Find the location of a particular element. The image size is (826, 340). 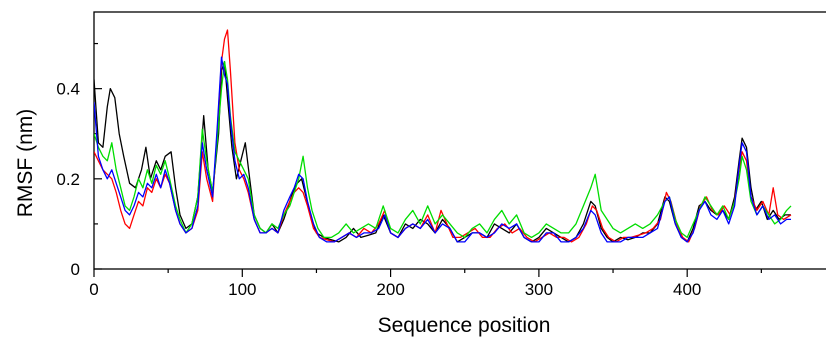

y-tick-label: 0 is located at coordinates (75, 269).